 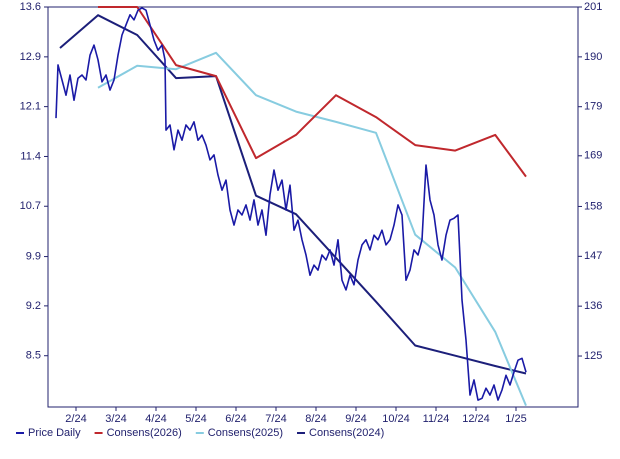 What do you see at coordinates (593, 156) in the screenshot?
I see `y2-tick-label: 169` at bounding box center [593, 156].